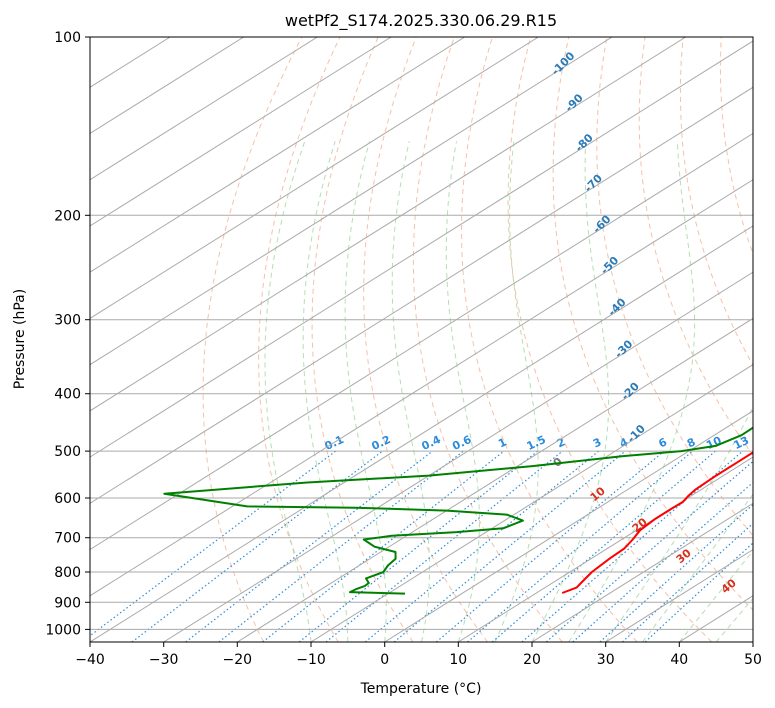 The height and width of the screenshot is (708, 775). I want to click on y-tick-label: 500, so click(67, 452).